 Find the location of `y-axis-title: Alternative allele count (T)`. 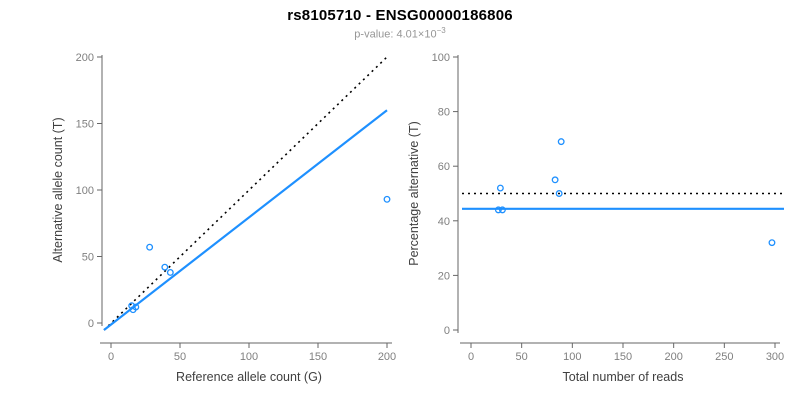

y-axis-title: Alternative allele count (T) is located at coordinates (58, 189).